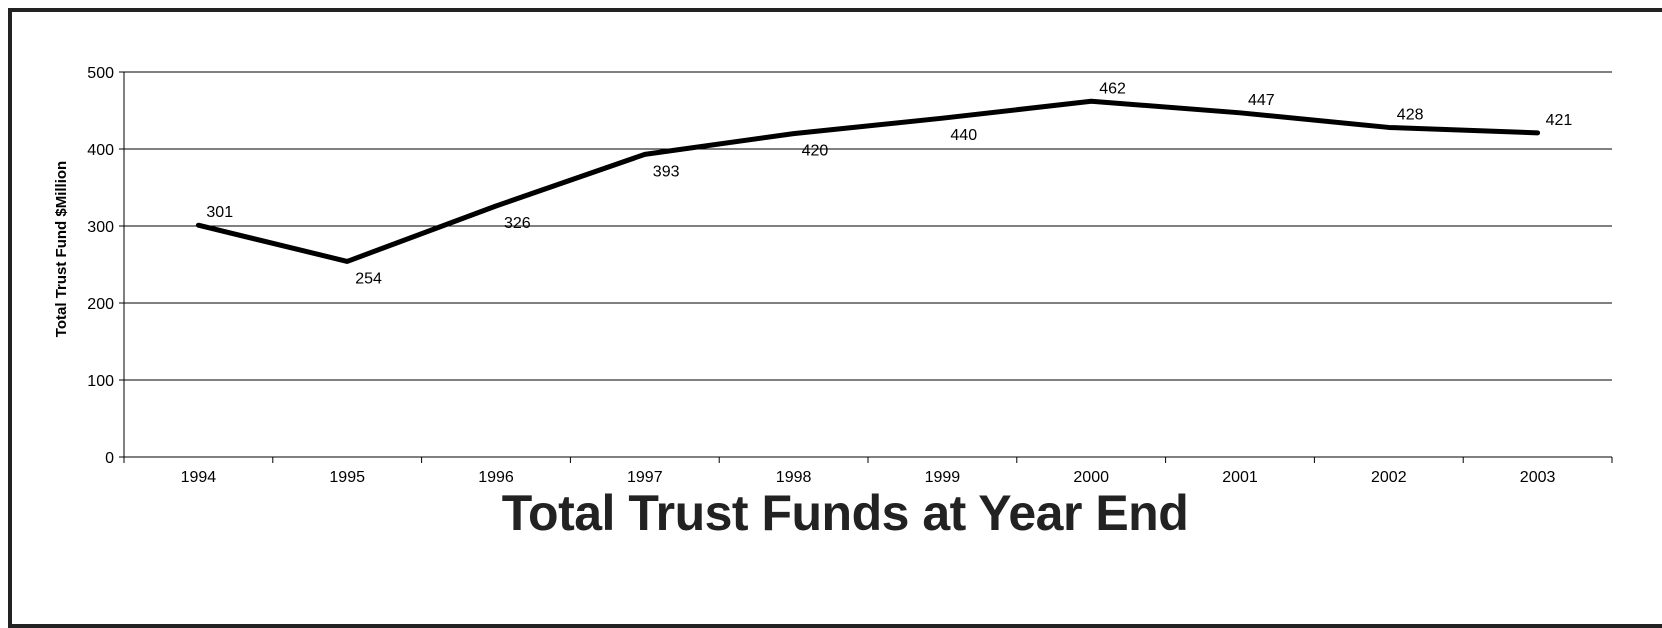 The image size is (1662, 628). Describe the element at coordinates (1537, 132) in the screenshot. I see `data-point-2003` at that location.